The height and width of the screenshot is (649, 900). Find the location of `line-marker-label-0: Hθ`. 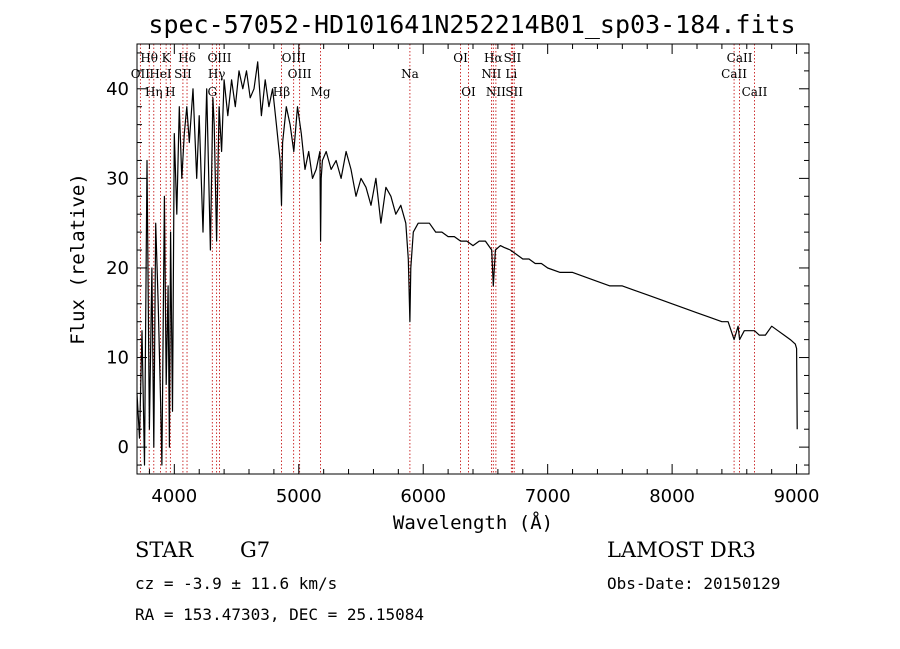

line-marker-label-0: Hθ is located at coordinates (149, 58).